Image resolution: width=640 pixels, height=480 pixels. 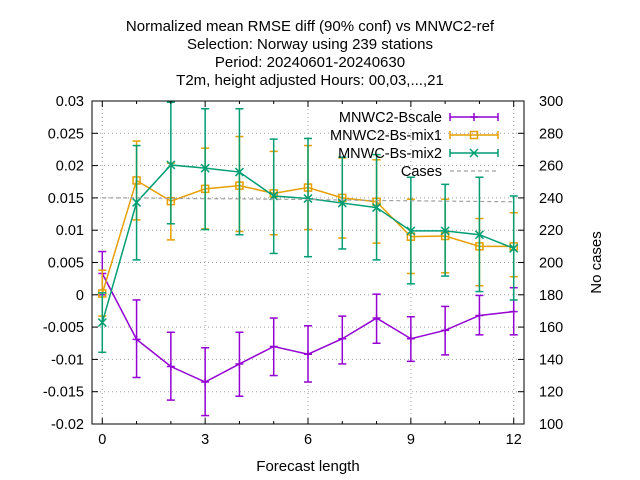 What do you see at coordinates (551, 393) in the screenshot?
I see `y2-tick-label: 120` at bounding box center [551, 393].